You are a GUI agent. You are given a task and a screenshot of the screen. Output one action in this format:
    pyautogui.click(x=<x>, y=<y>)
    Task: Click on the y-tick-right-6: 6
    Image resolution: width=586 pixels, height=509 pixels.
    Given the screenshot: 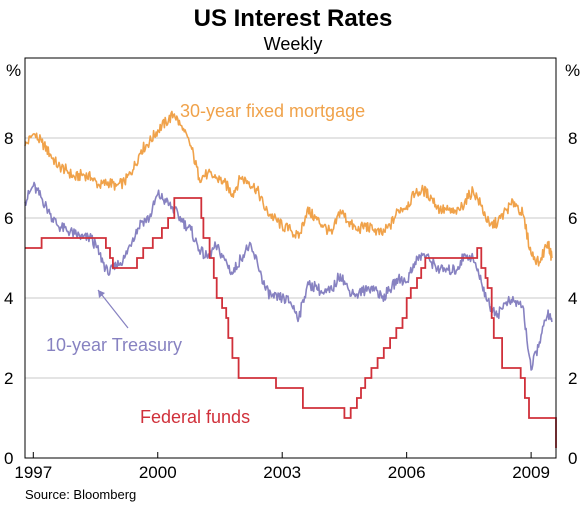 What is the action you would take?
    pyautogui.click(x=572, y=218)
    